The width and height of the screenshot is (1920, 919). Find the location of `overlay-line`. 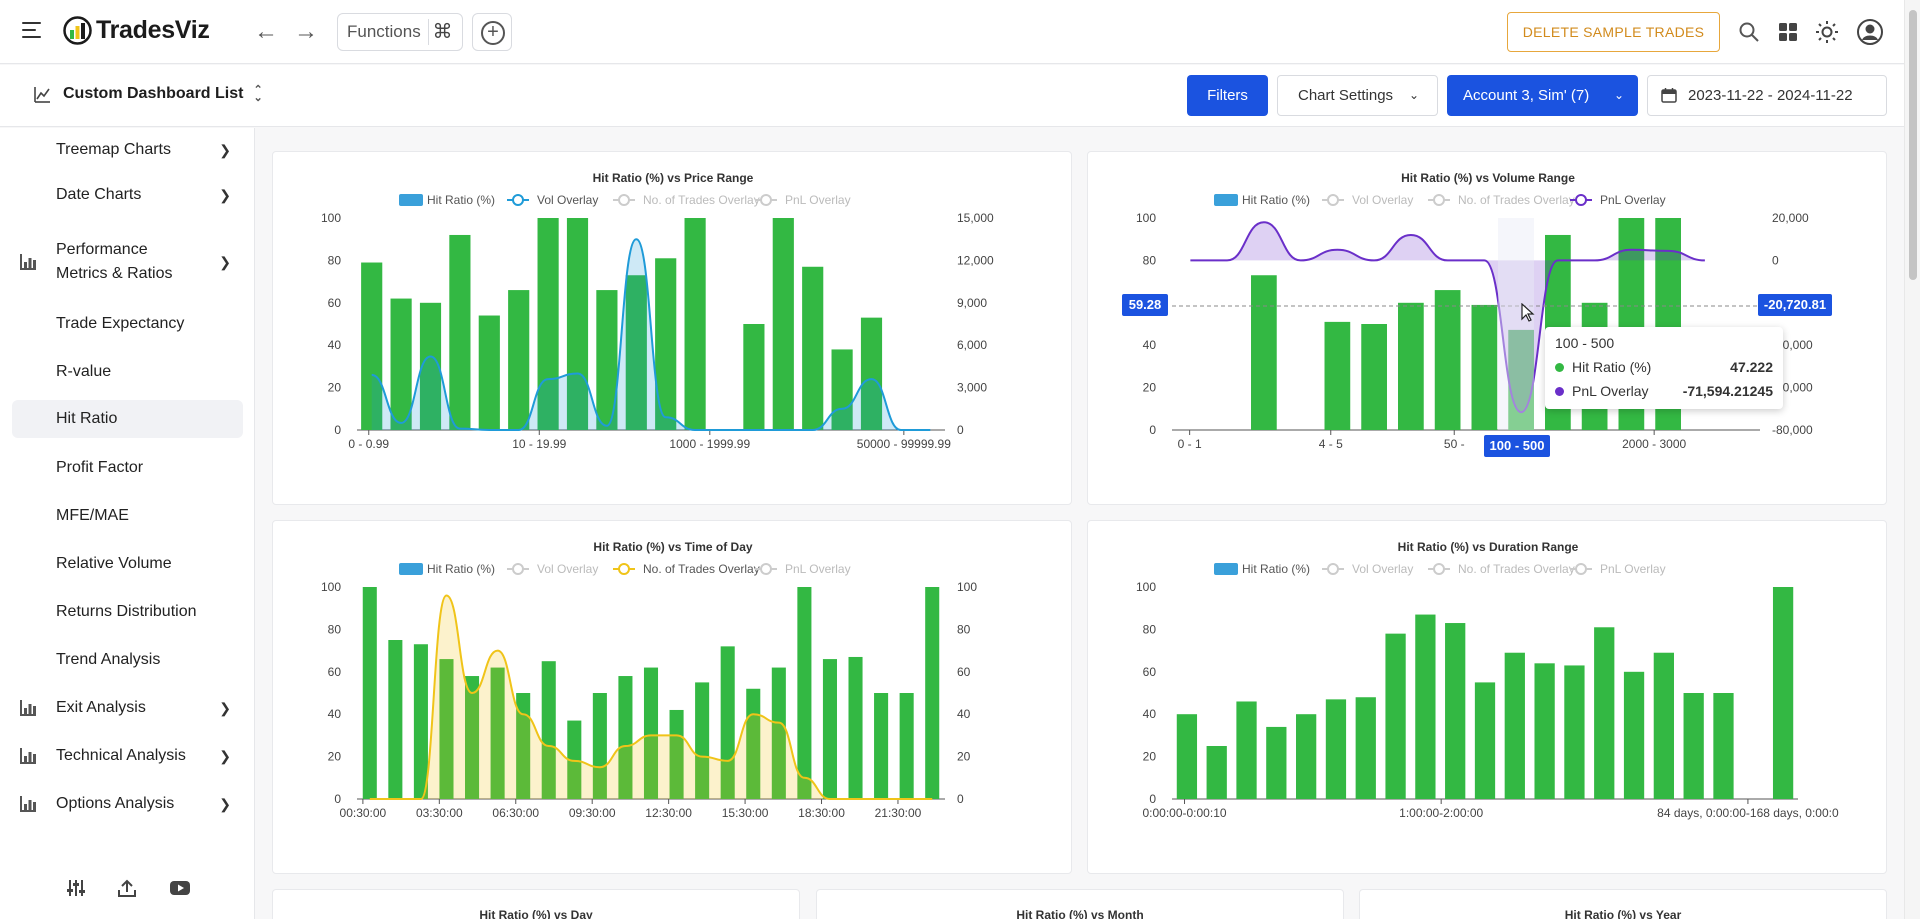

overlay-line is located at coordinates (651, 697).